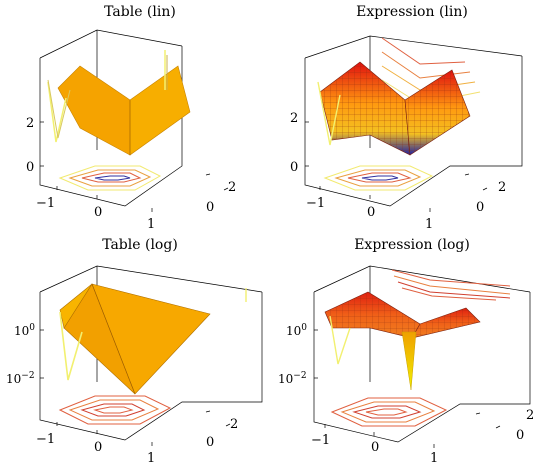 This screenshot has width=540, height=464. I want to click on chart-title: Expression (log), so click(412, 245).